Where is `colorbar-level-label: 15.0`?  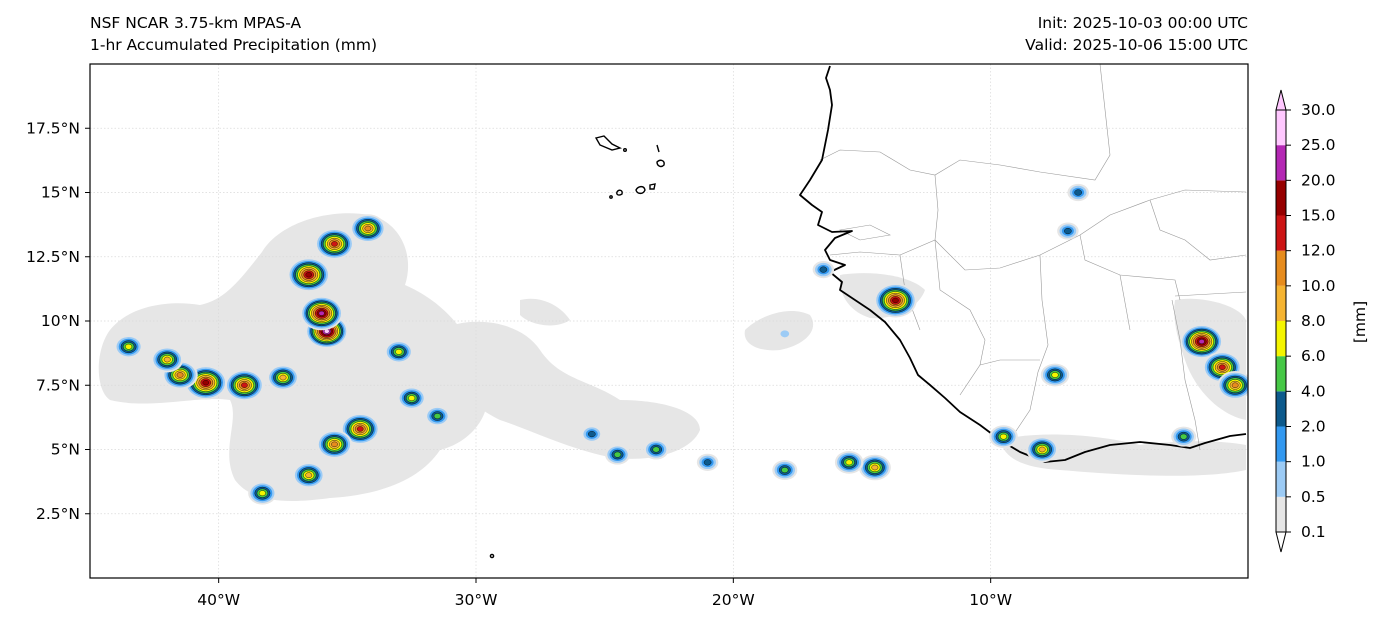
colorbar-level-label: 15.0 is located at coordinates (1318, 216).